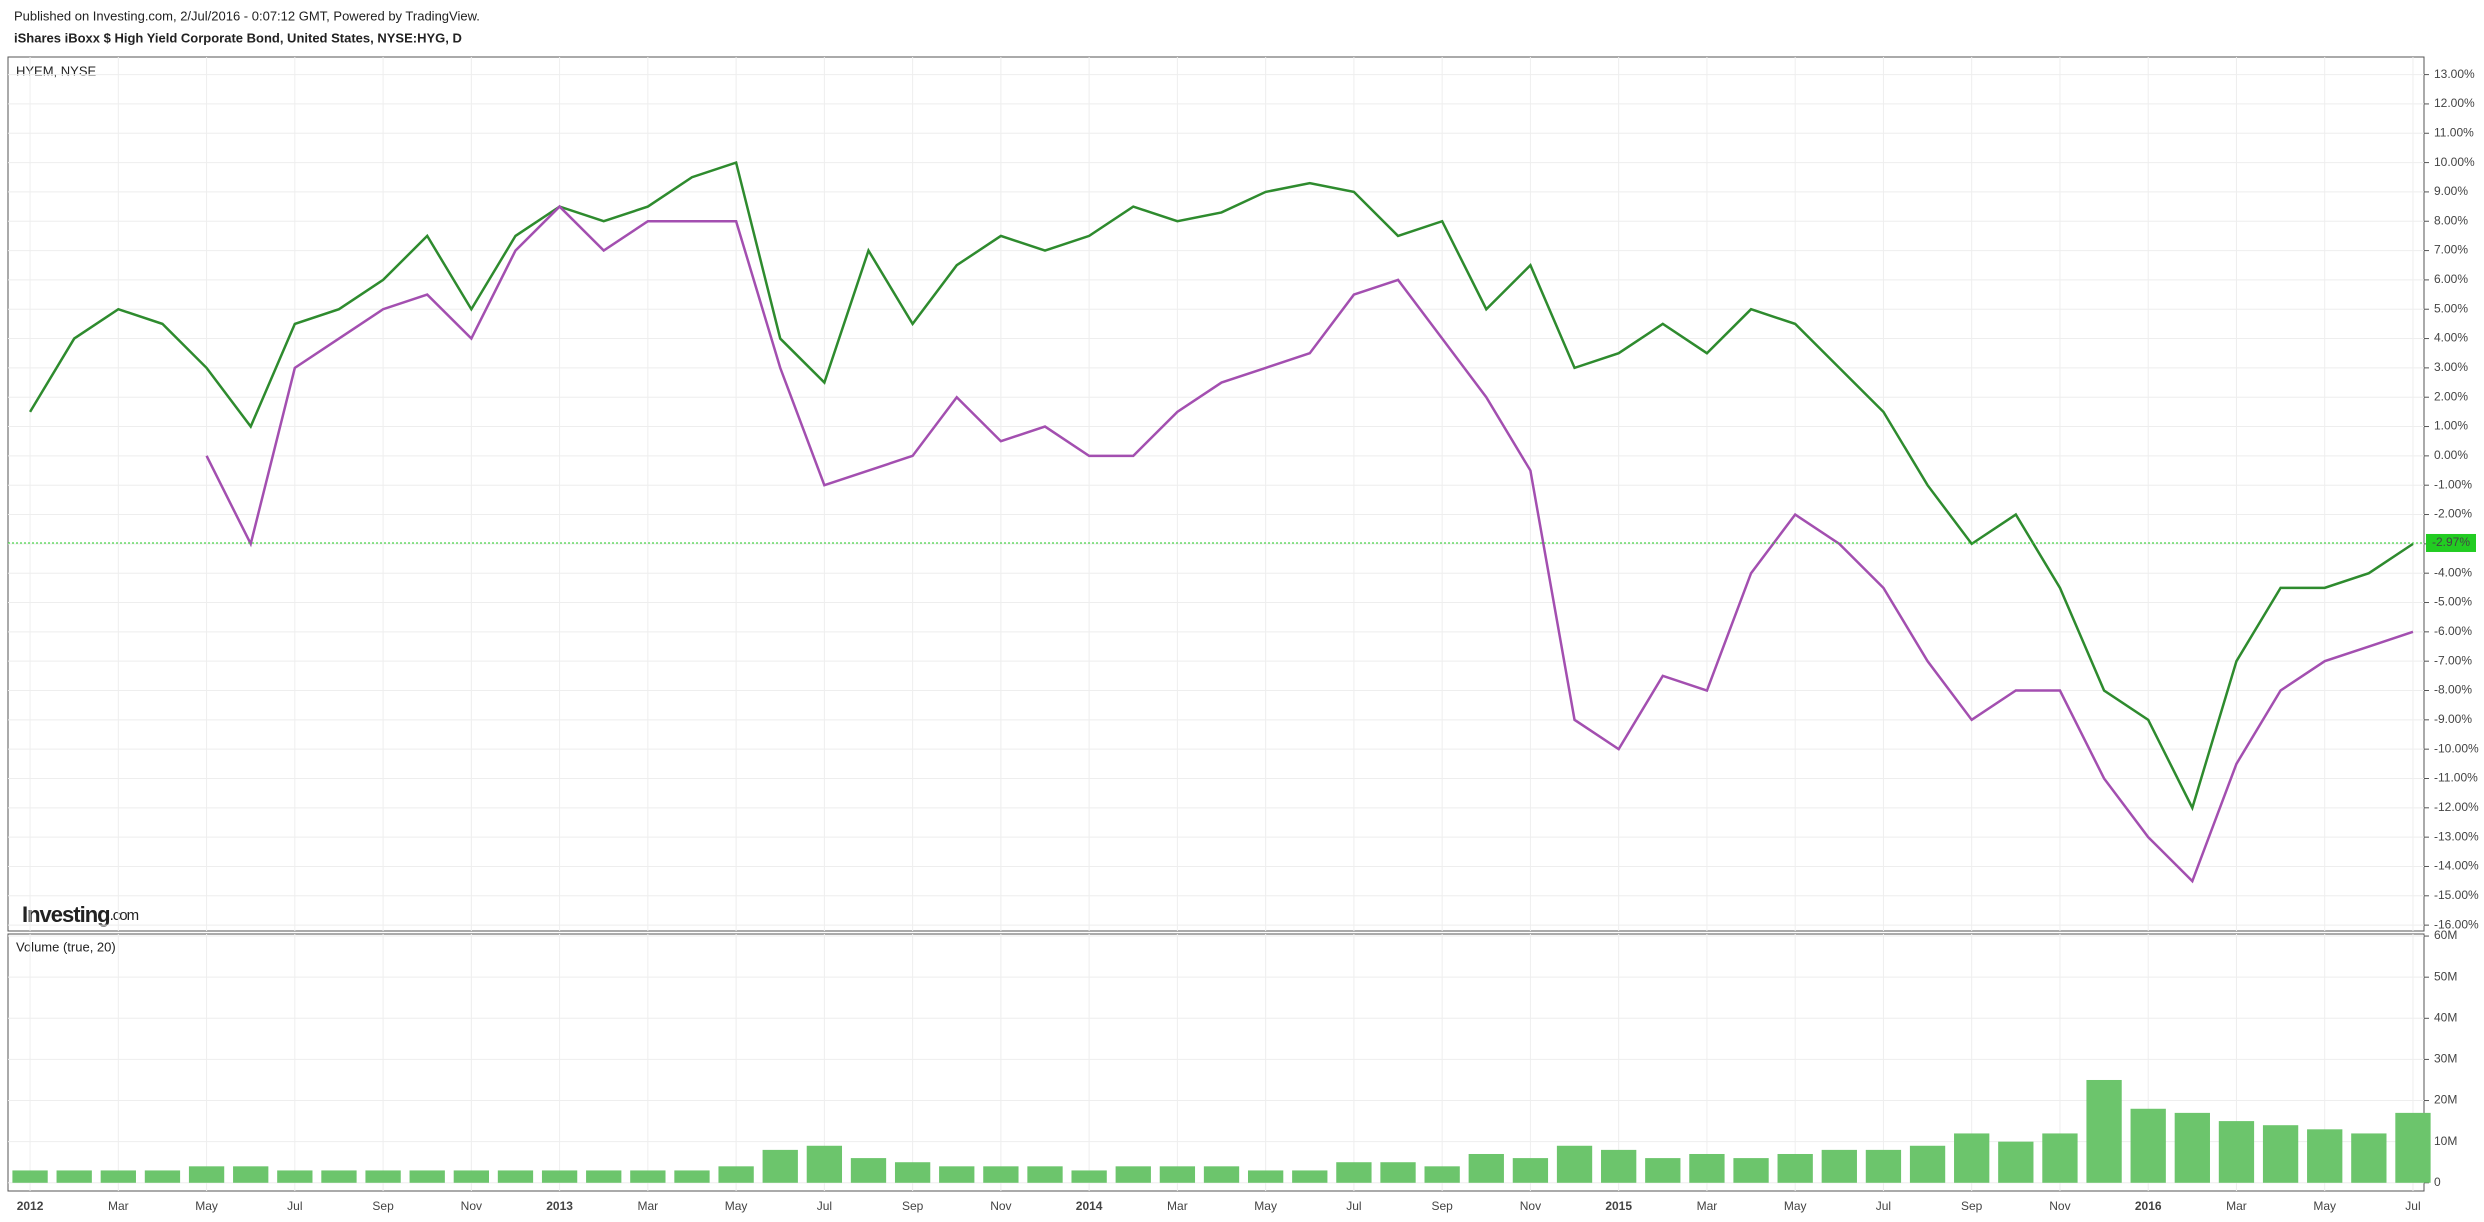  What do you see at coordinates (2445, 1100) in the screenshot?
I see `y-tick-label: 20M` at bounding box center [2445, 1100].